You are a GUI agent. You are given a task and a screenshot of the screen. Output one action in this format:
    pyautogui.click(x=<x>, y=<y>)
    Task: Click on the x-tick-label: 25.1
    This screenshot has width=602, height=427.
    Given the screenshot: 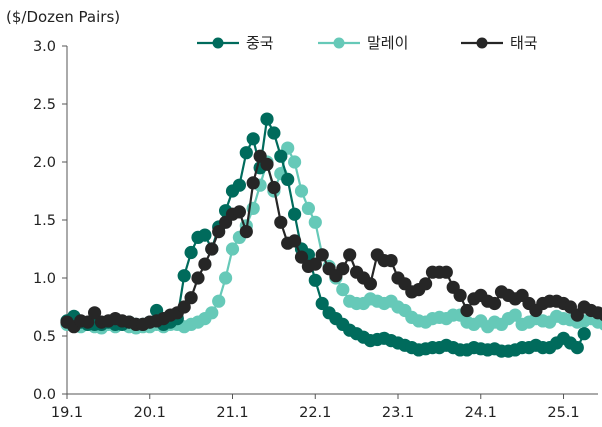 What is the action you would take?
    pyautogui.click(x=563, y=413)
    